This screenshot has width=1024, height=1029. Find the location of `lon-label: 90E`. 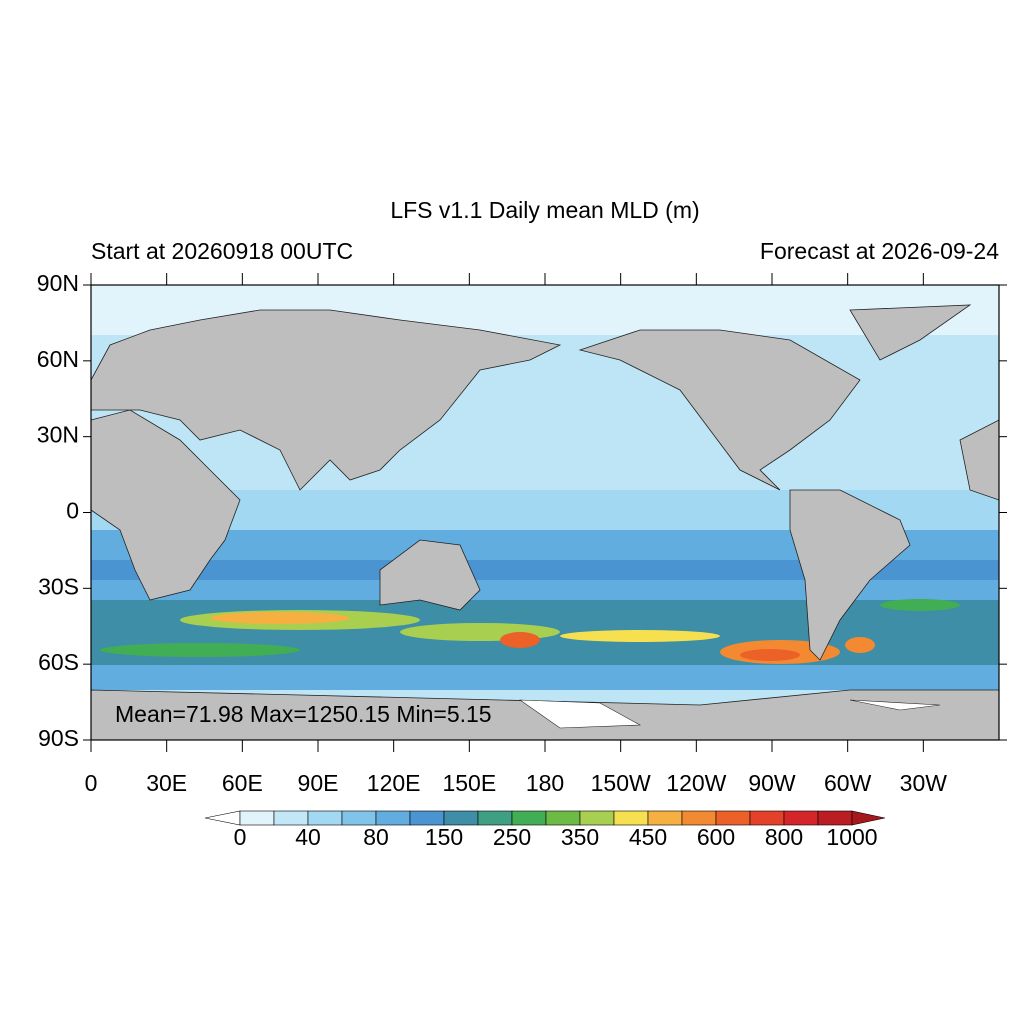

lon-label: 90E is located at coordinates (318, 783).